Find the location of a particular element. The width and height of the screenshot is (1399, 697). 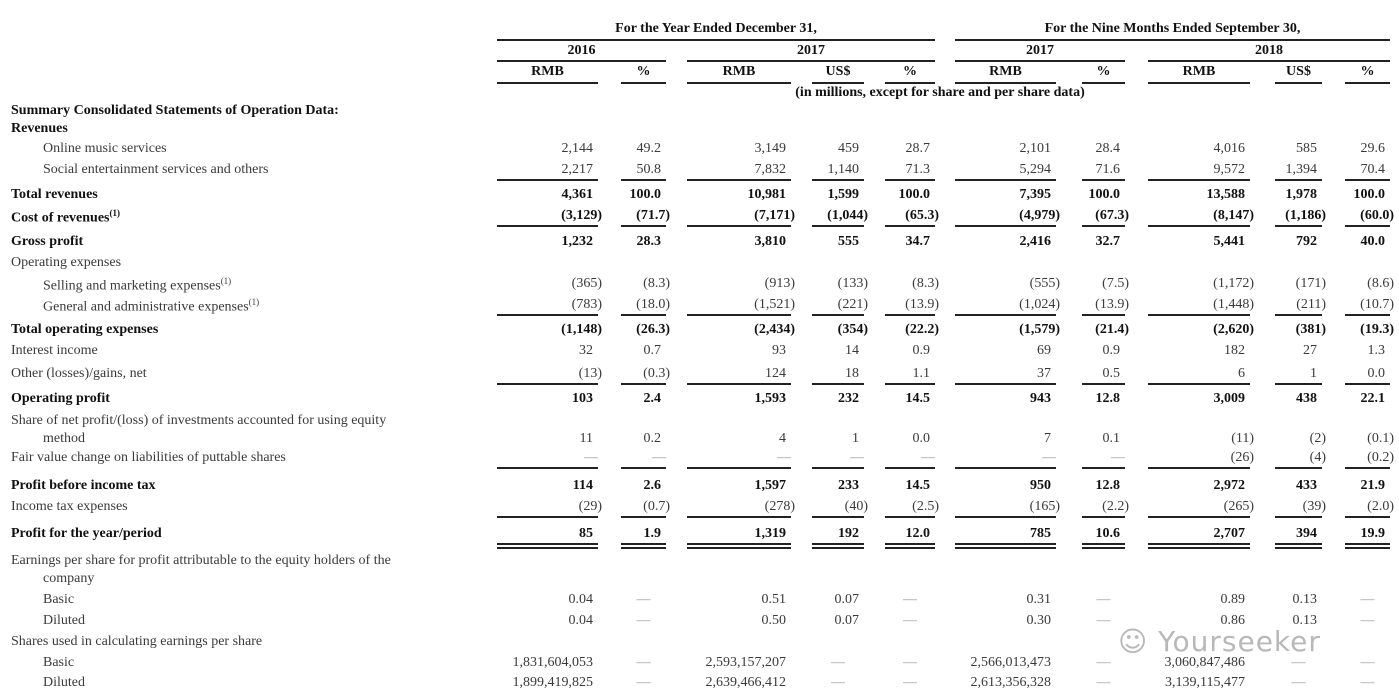

cell-value: (171) is located at coordinates (1310, 283).